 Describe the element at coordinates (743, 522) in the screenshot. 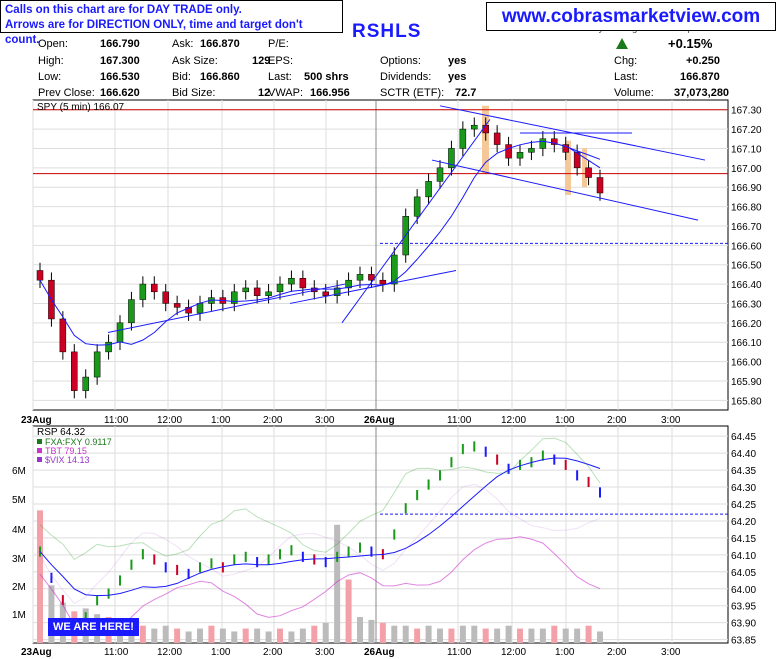

I see `rsp-ytick-label: 64.20` at that location.